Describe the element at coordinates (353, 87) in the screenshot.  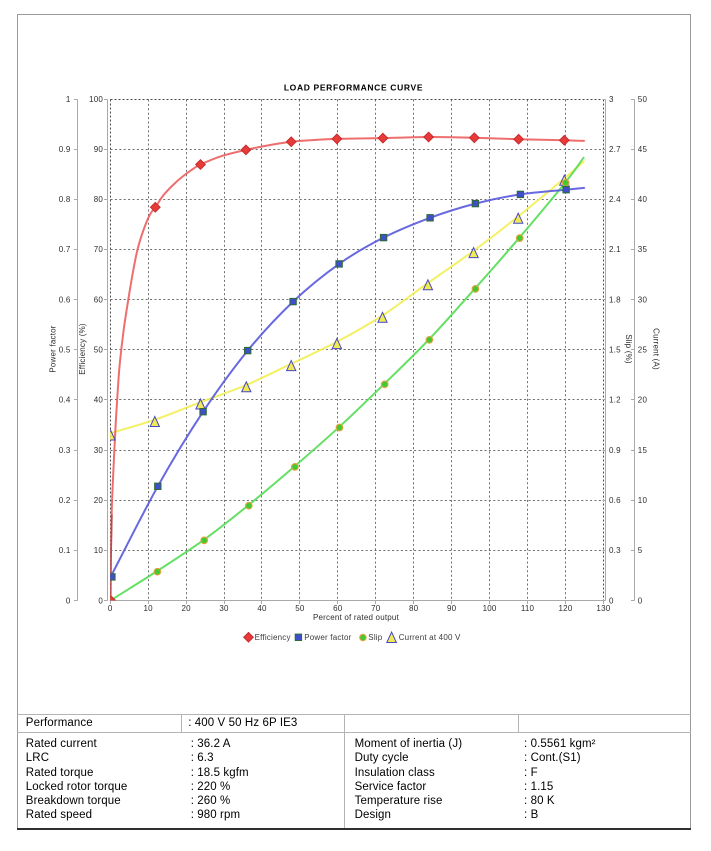
I see `svg-text: LOAD PERFORMANCE CURVE` at that location.